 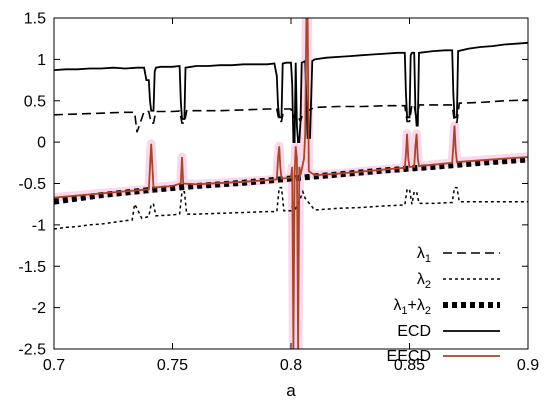 I want to click on x-tick-label: 0.85, so click(x=409, y=365).